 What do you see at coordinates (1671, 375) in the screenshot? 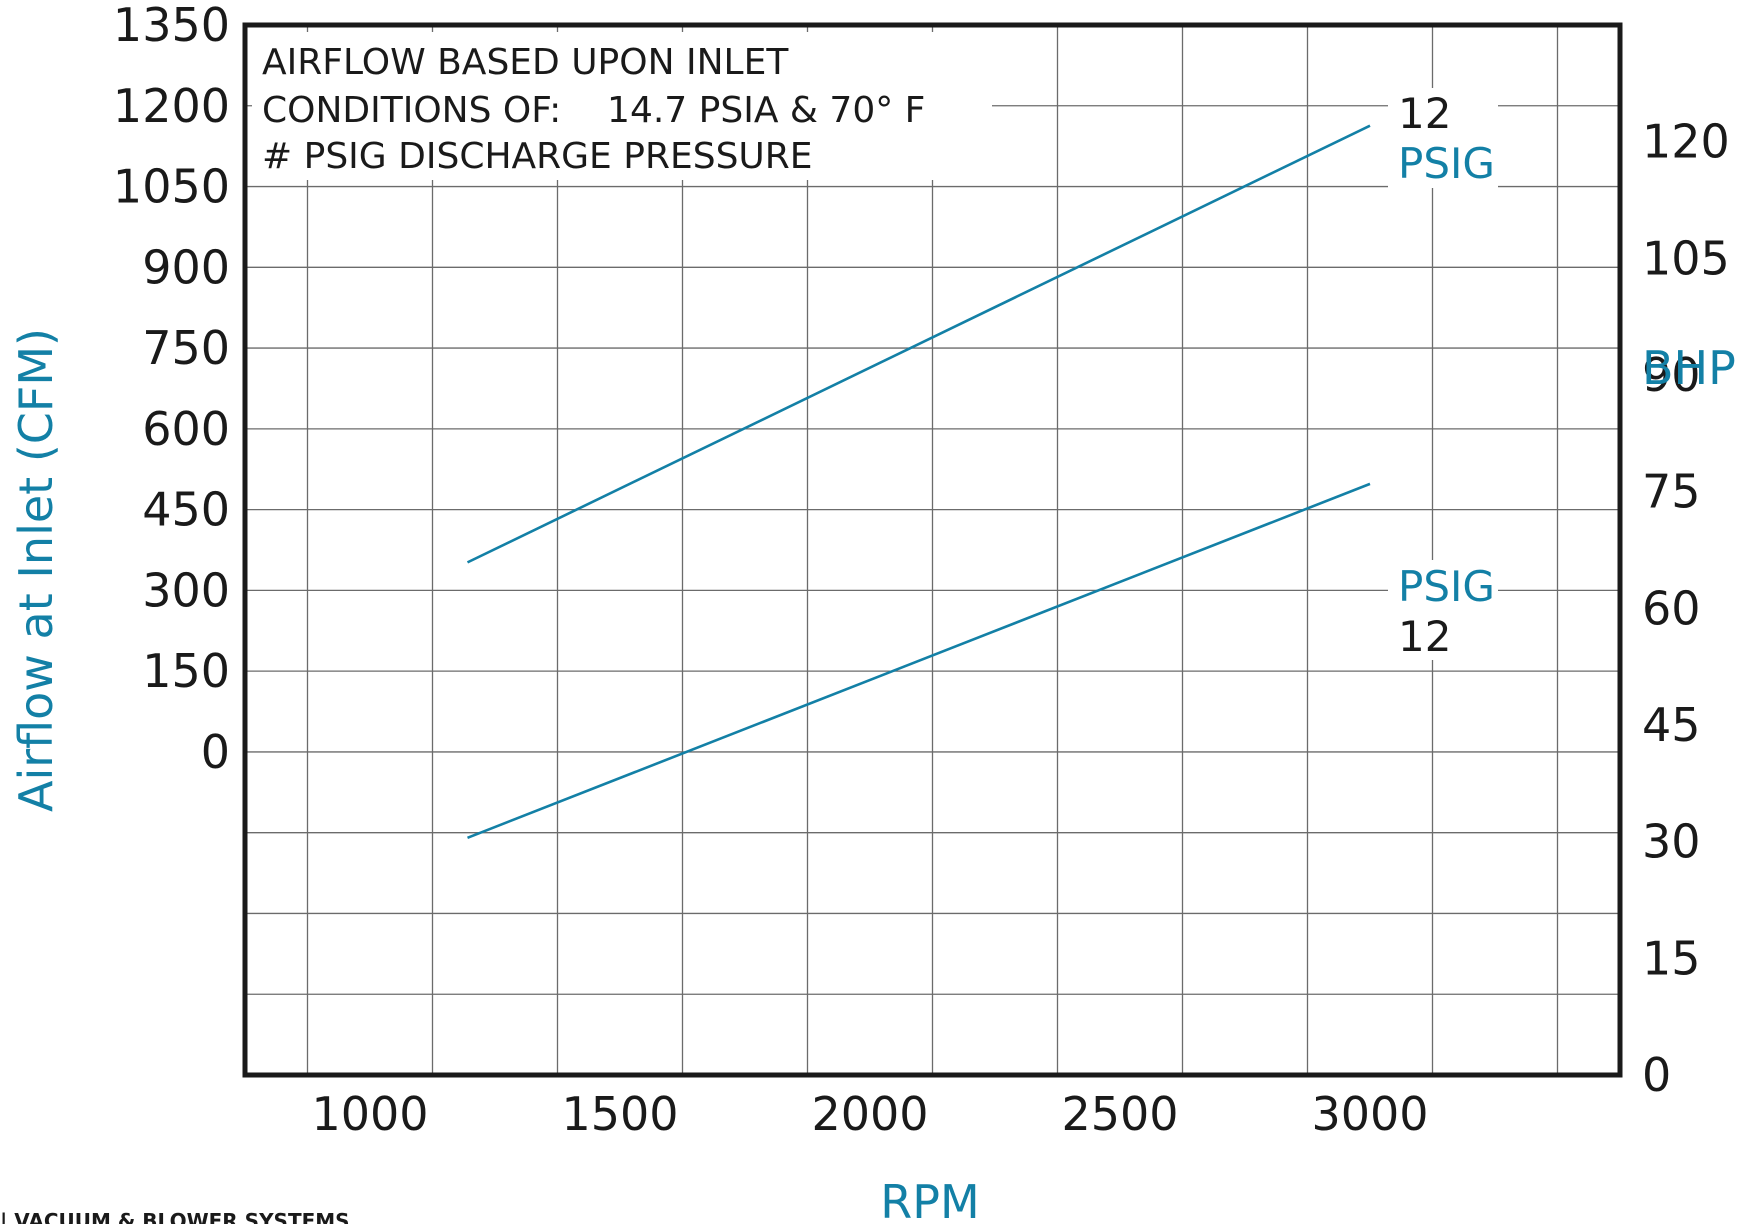
I see `y2-tick-label: 90` at bounding box center [1671, 375].